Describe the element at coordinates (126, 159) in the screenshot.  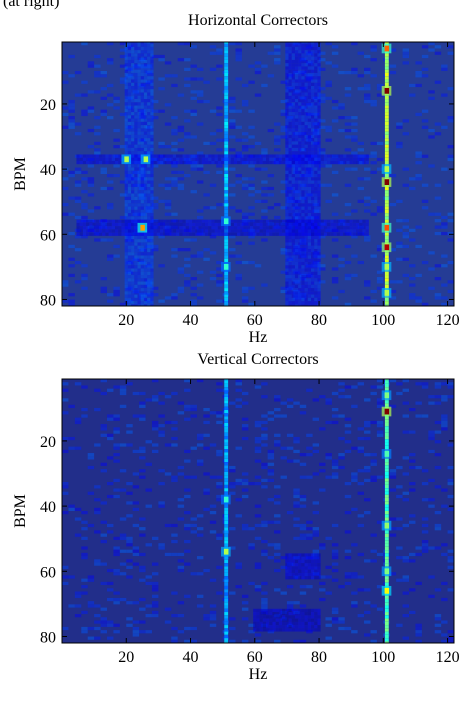
I see `heatmap-spot` at that location.